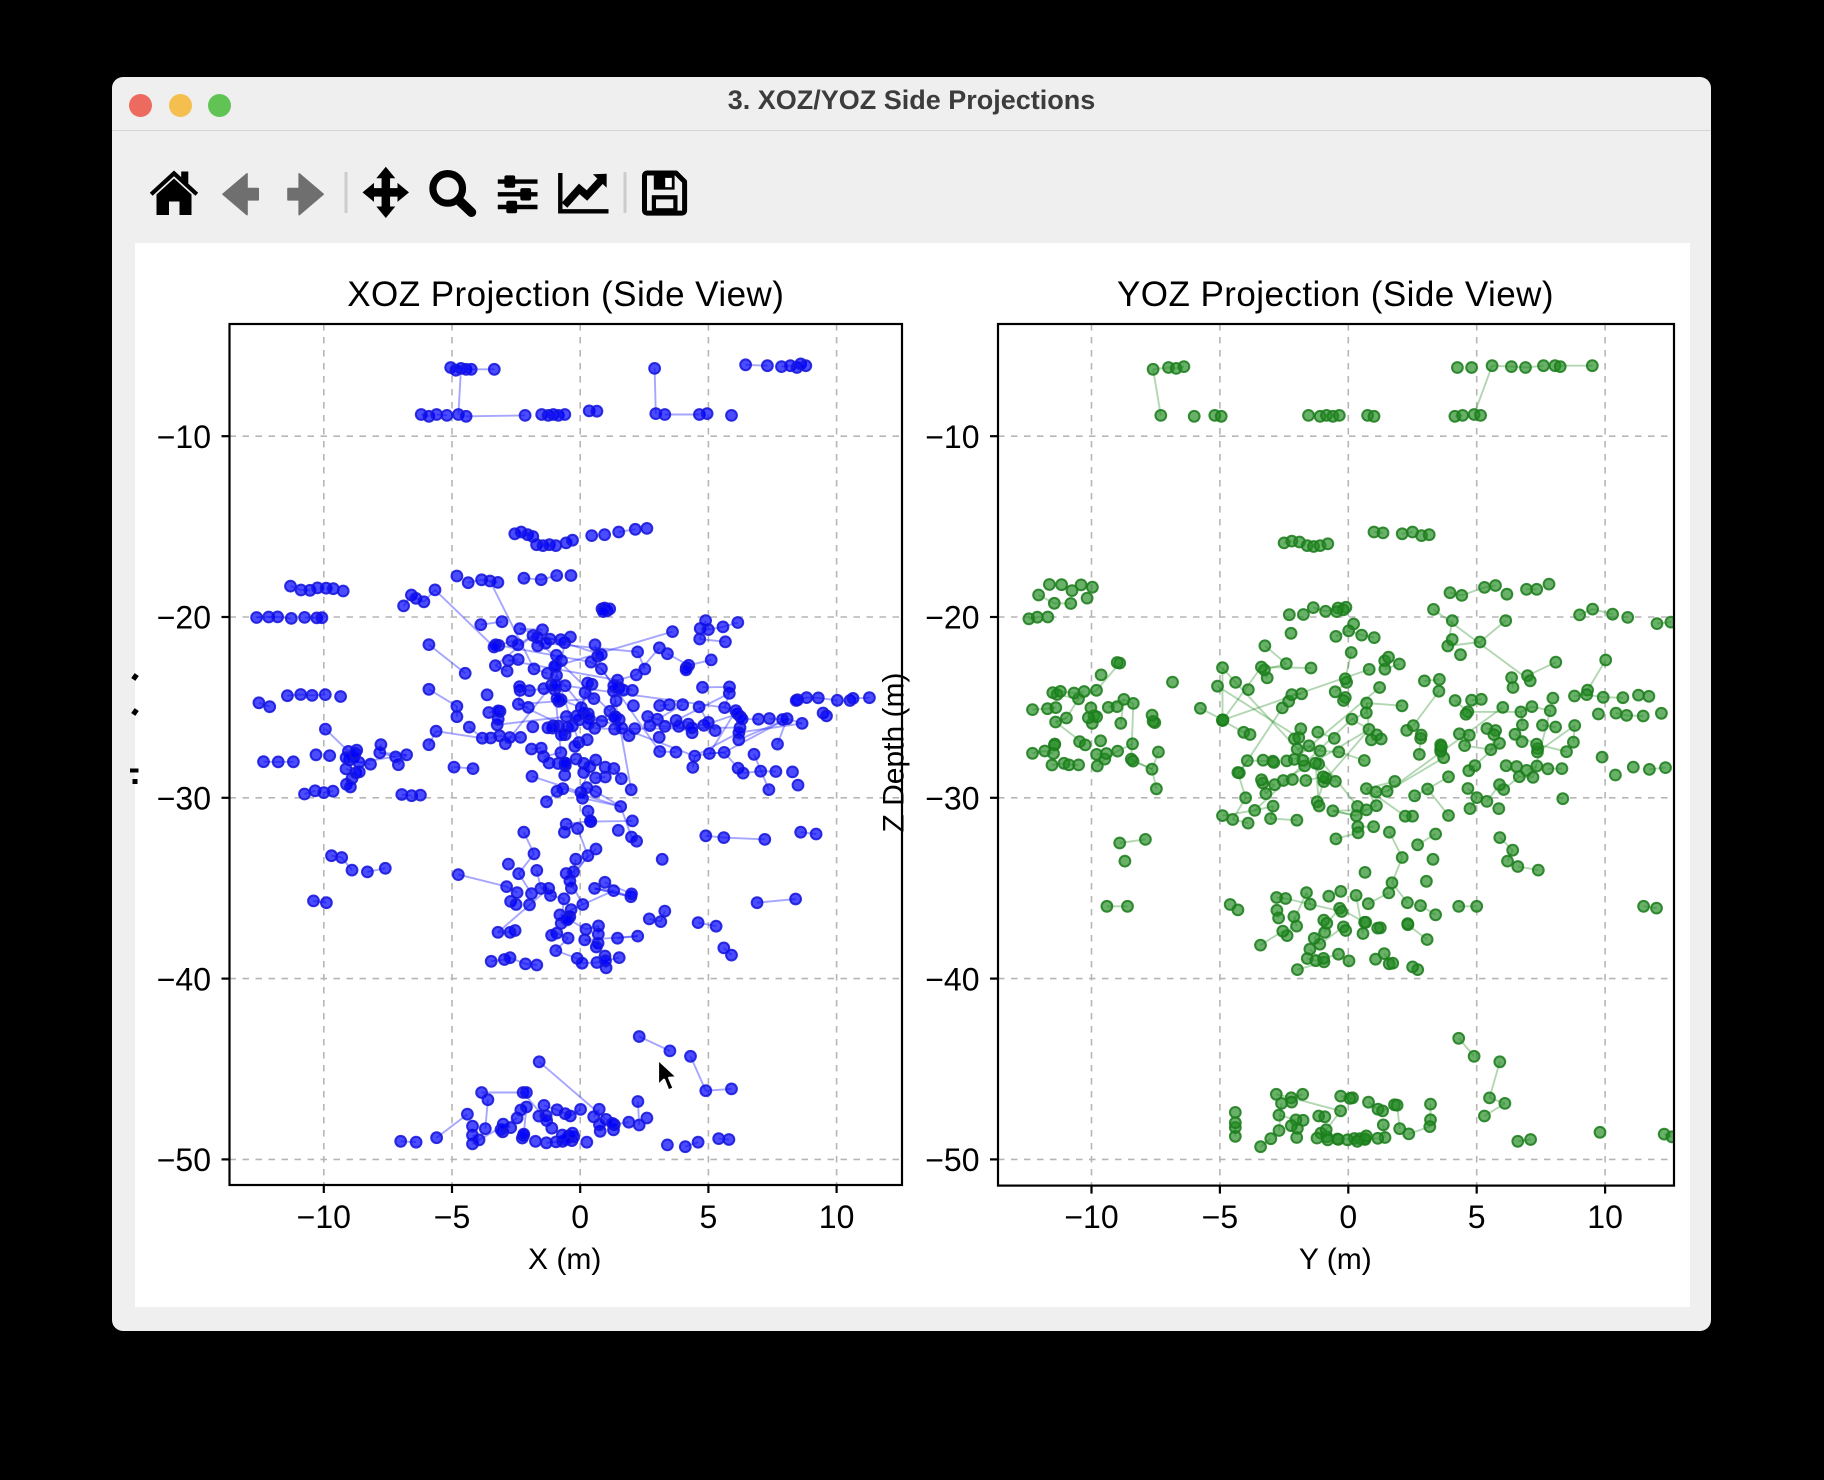  What do you see at coordinates (893, 752) in the screenshot?
I see `svg-text: Z Depth (m)` at bounding box center [893, 752].